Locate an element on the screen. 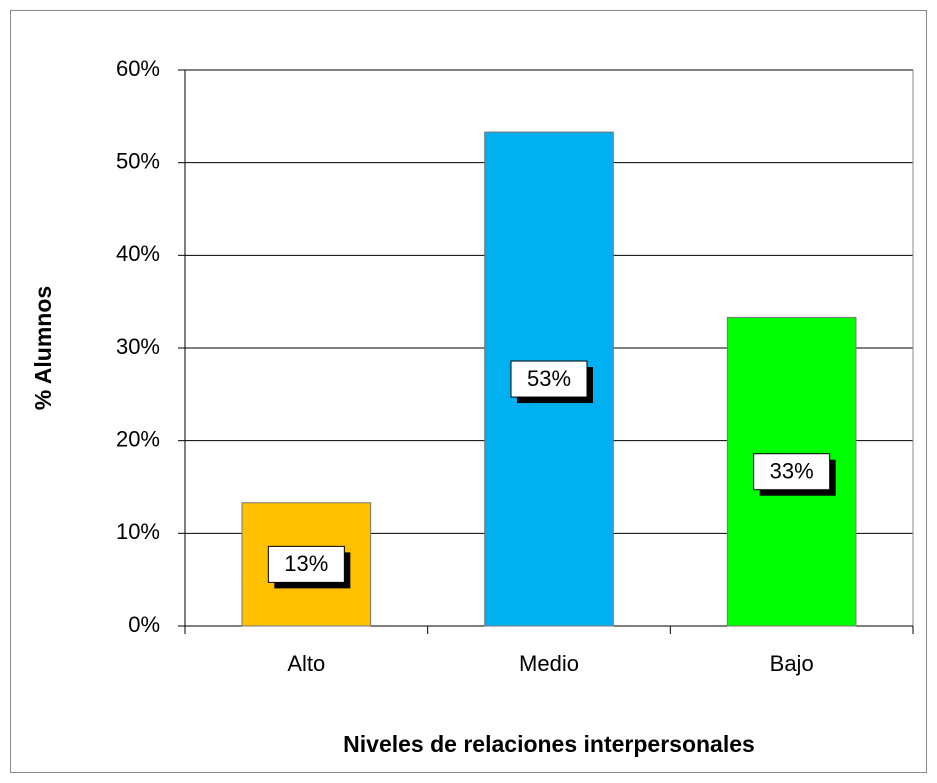  y-tick-label: 20% is located at coordinates (138, 438).